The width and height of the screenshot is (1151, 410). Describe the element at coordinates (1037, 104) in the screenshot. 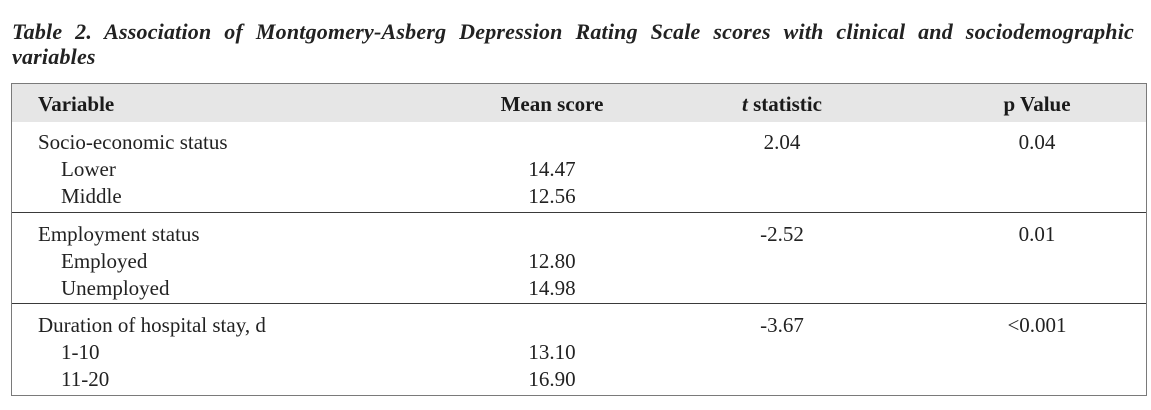

I see `header-p-value: p Value` at that location.